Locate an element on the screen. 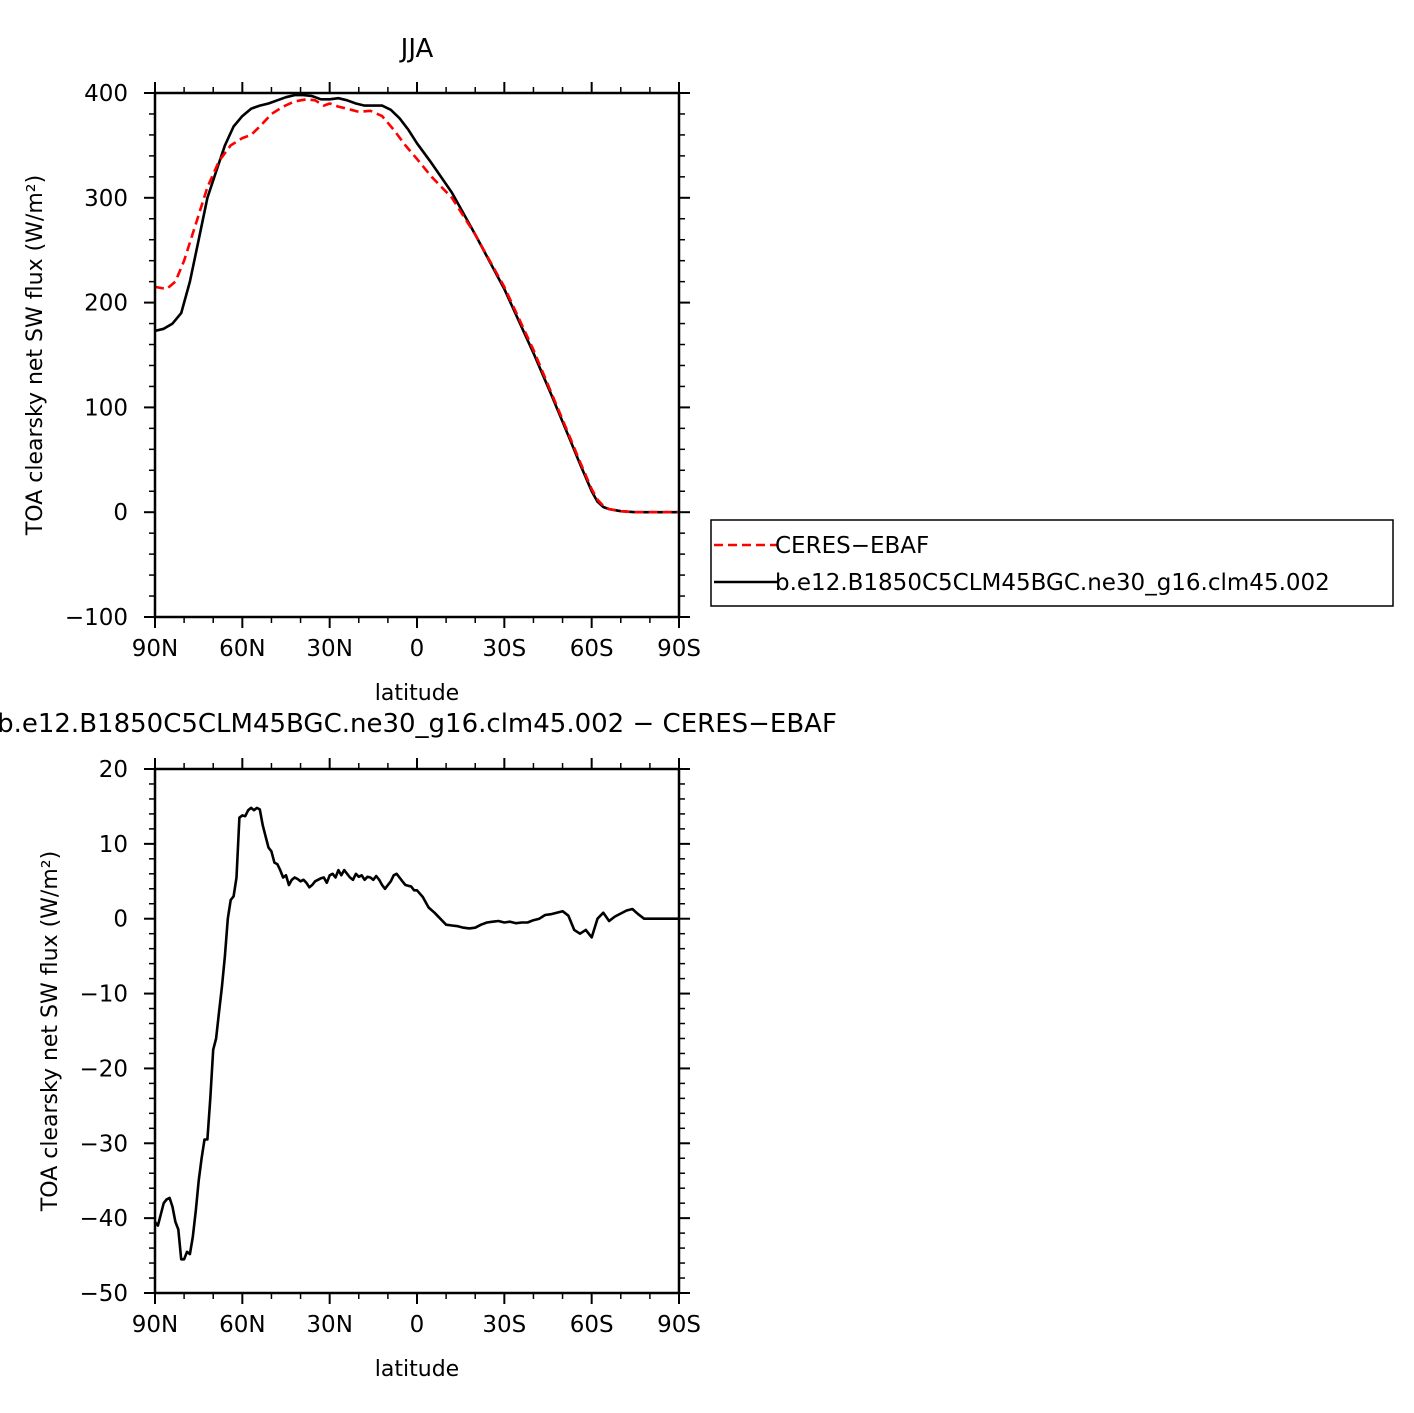 The height and width of the screenshot is (1413, 1414). y-tick-label: 300 is located at coordinates (106, 199).